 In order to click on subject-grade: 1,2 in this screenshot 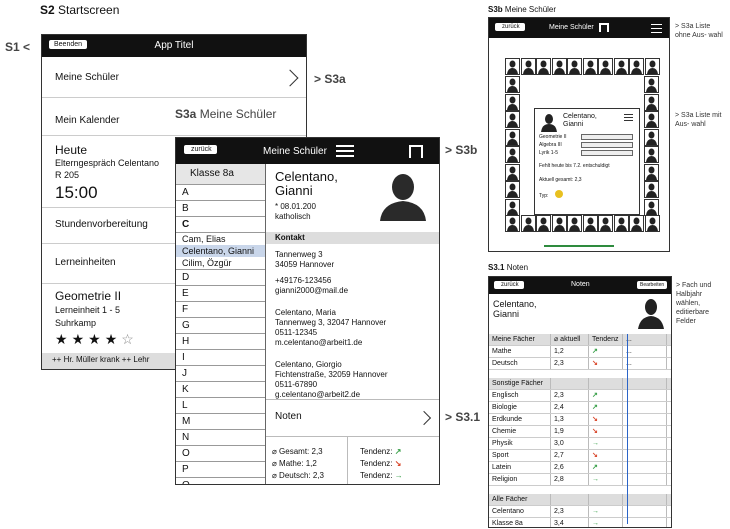, I will do `click(570, 351)`.